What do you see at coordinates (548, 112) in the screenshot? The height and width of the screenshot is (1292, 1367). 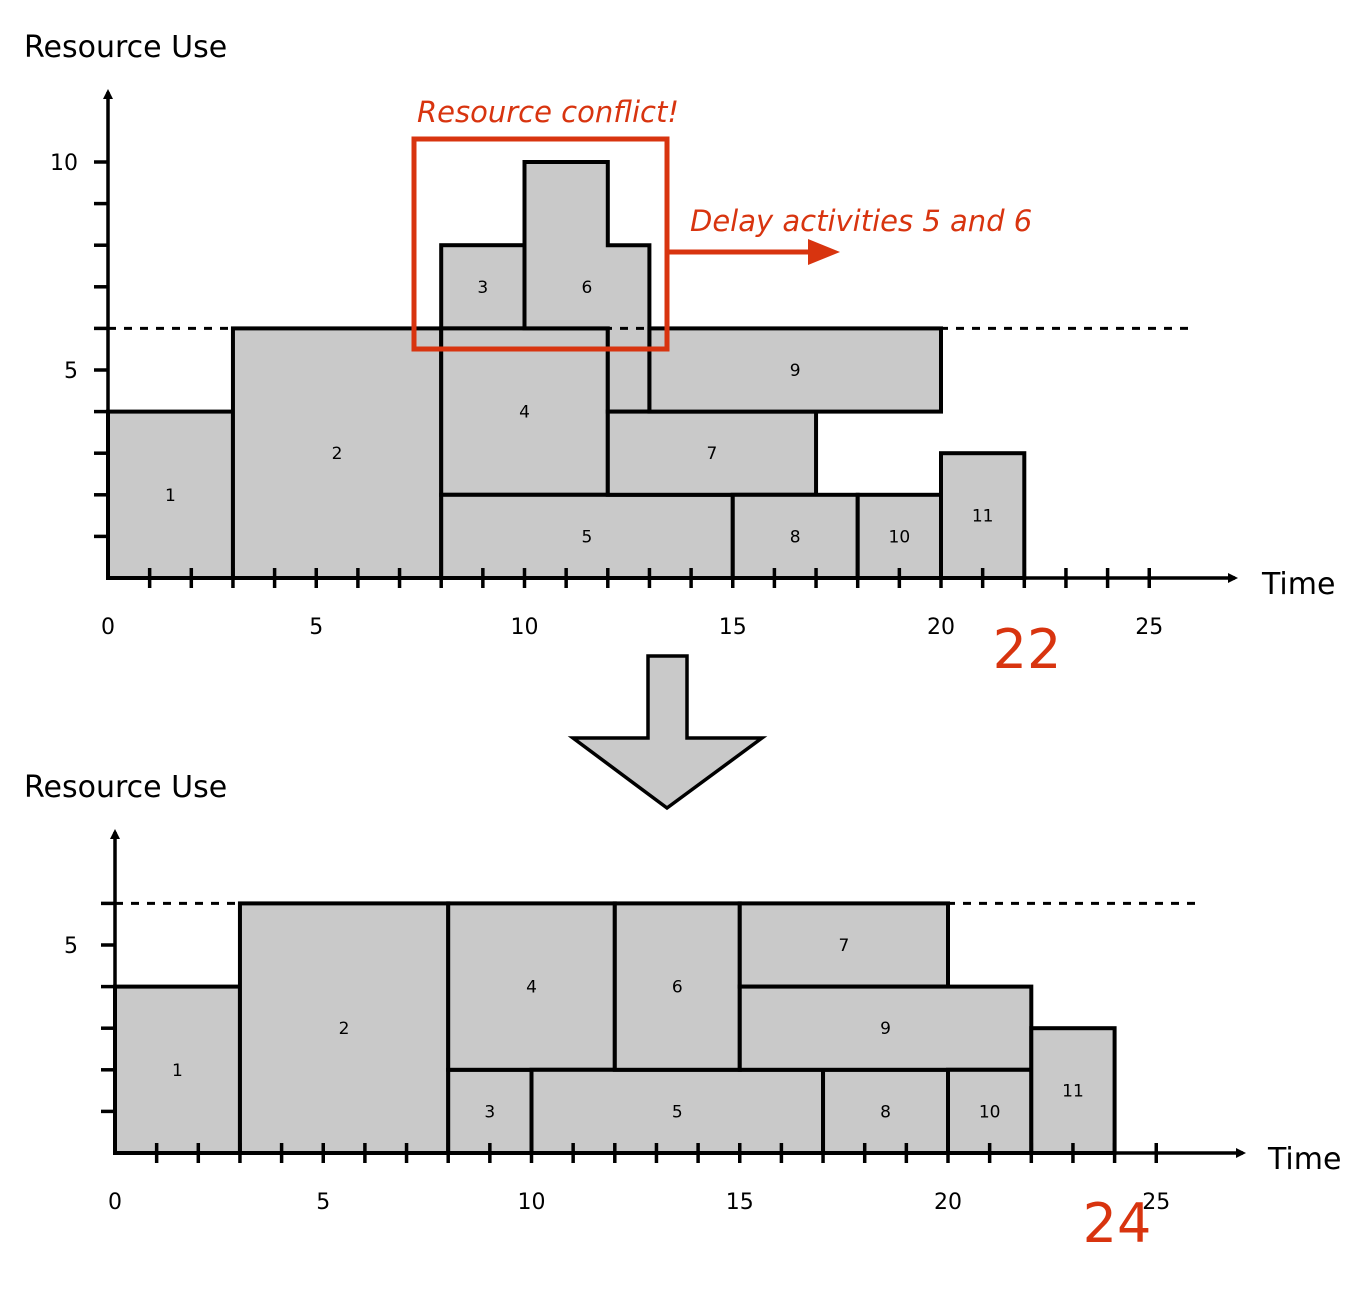 I see `conflict-label: Resource conflict!` at bounding box center [548, 112].